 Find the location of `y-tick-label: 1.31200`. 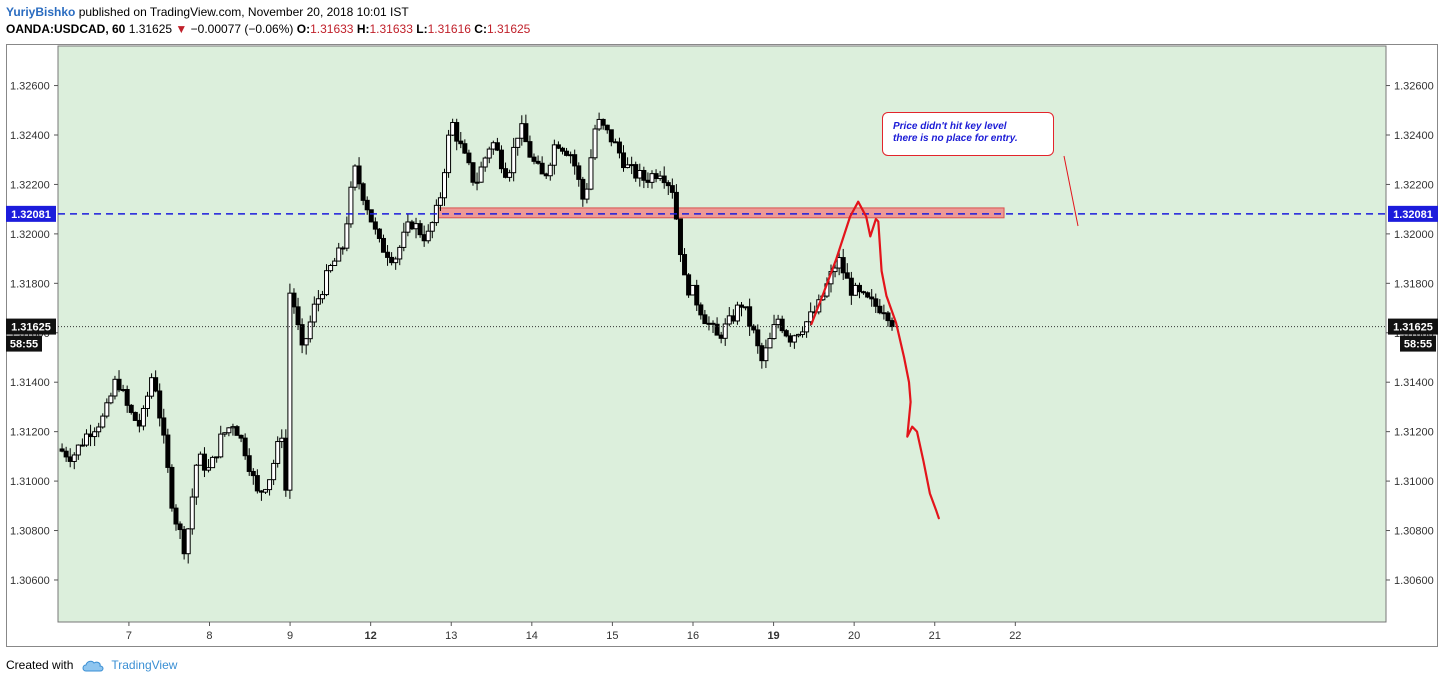

y-tick-label: 1.31200 is located at coordinates (1414, 433).